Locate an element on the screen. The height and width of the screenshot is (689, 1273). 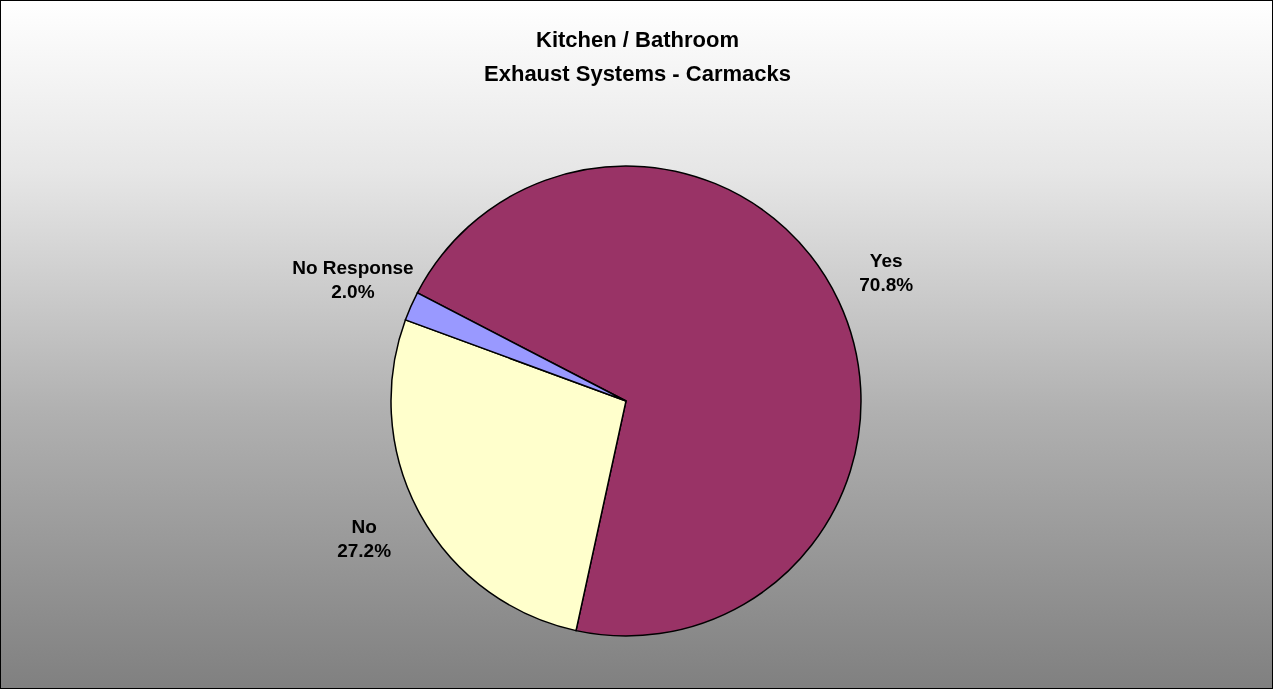
data-label: 2.0% is located at coordinates (353, 291).